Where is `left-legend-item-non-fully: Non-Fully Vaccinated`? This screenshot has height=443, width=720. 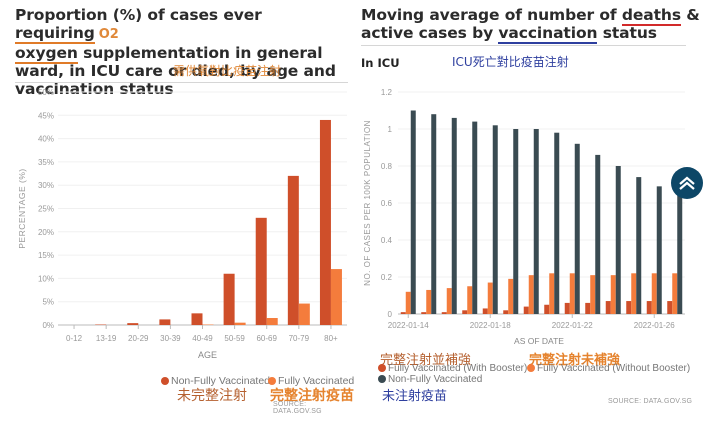
left-legend-item-non-fully: Non-Fully Vaccinated is located at coordinates (215, 381).